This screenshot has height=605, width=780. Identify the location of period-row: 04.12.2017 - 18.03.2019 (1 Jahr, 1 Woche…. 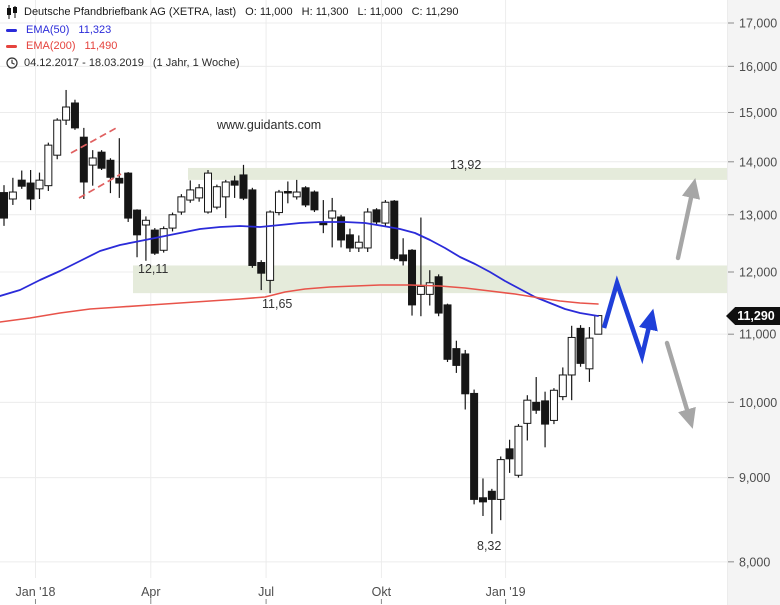
(126, 62).